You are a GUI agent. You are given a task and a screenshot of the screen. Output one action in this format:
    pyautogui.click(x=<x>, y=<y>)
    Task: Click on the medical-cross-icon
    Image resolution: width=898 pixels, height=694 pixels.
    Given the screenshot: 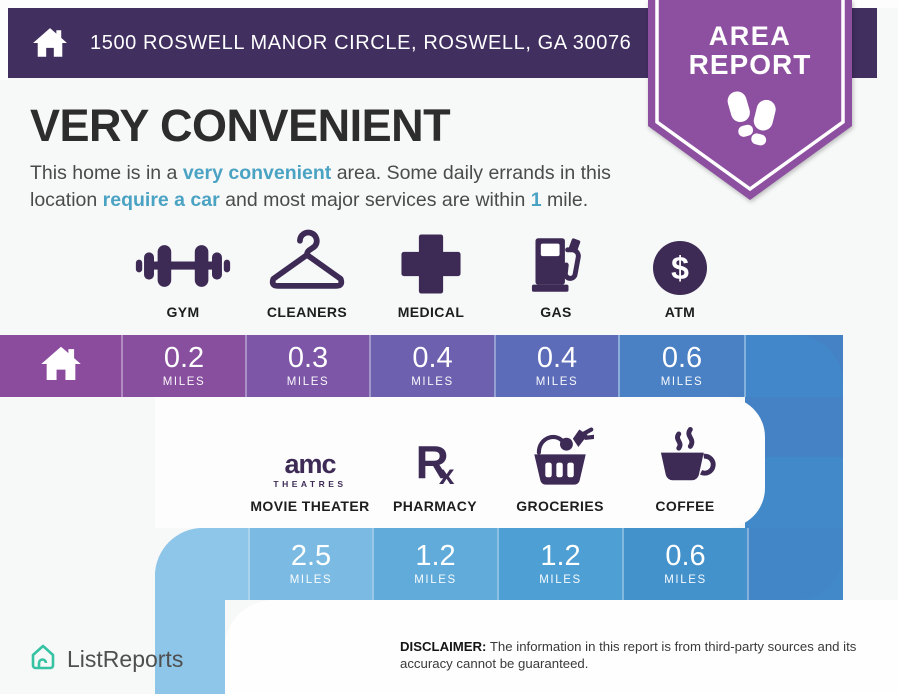 What is the action you would take?
    pyautogui.click(x=431, y=263)
    